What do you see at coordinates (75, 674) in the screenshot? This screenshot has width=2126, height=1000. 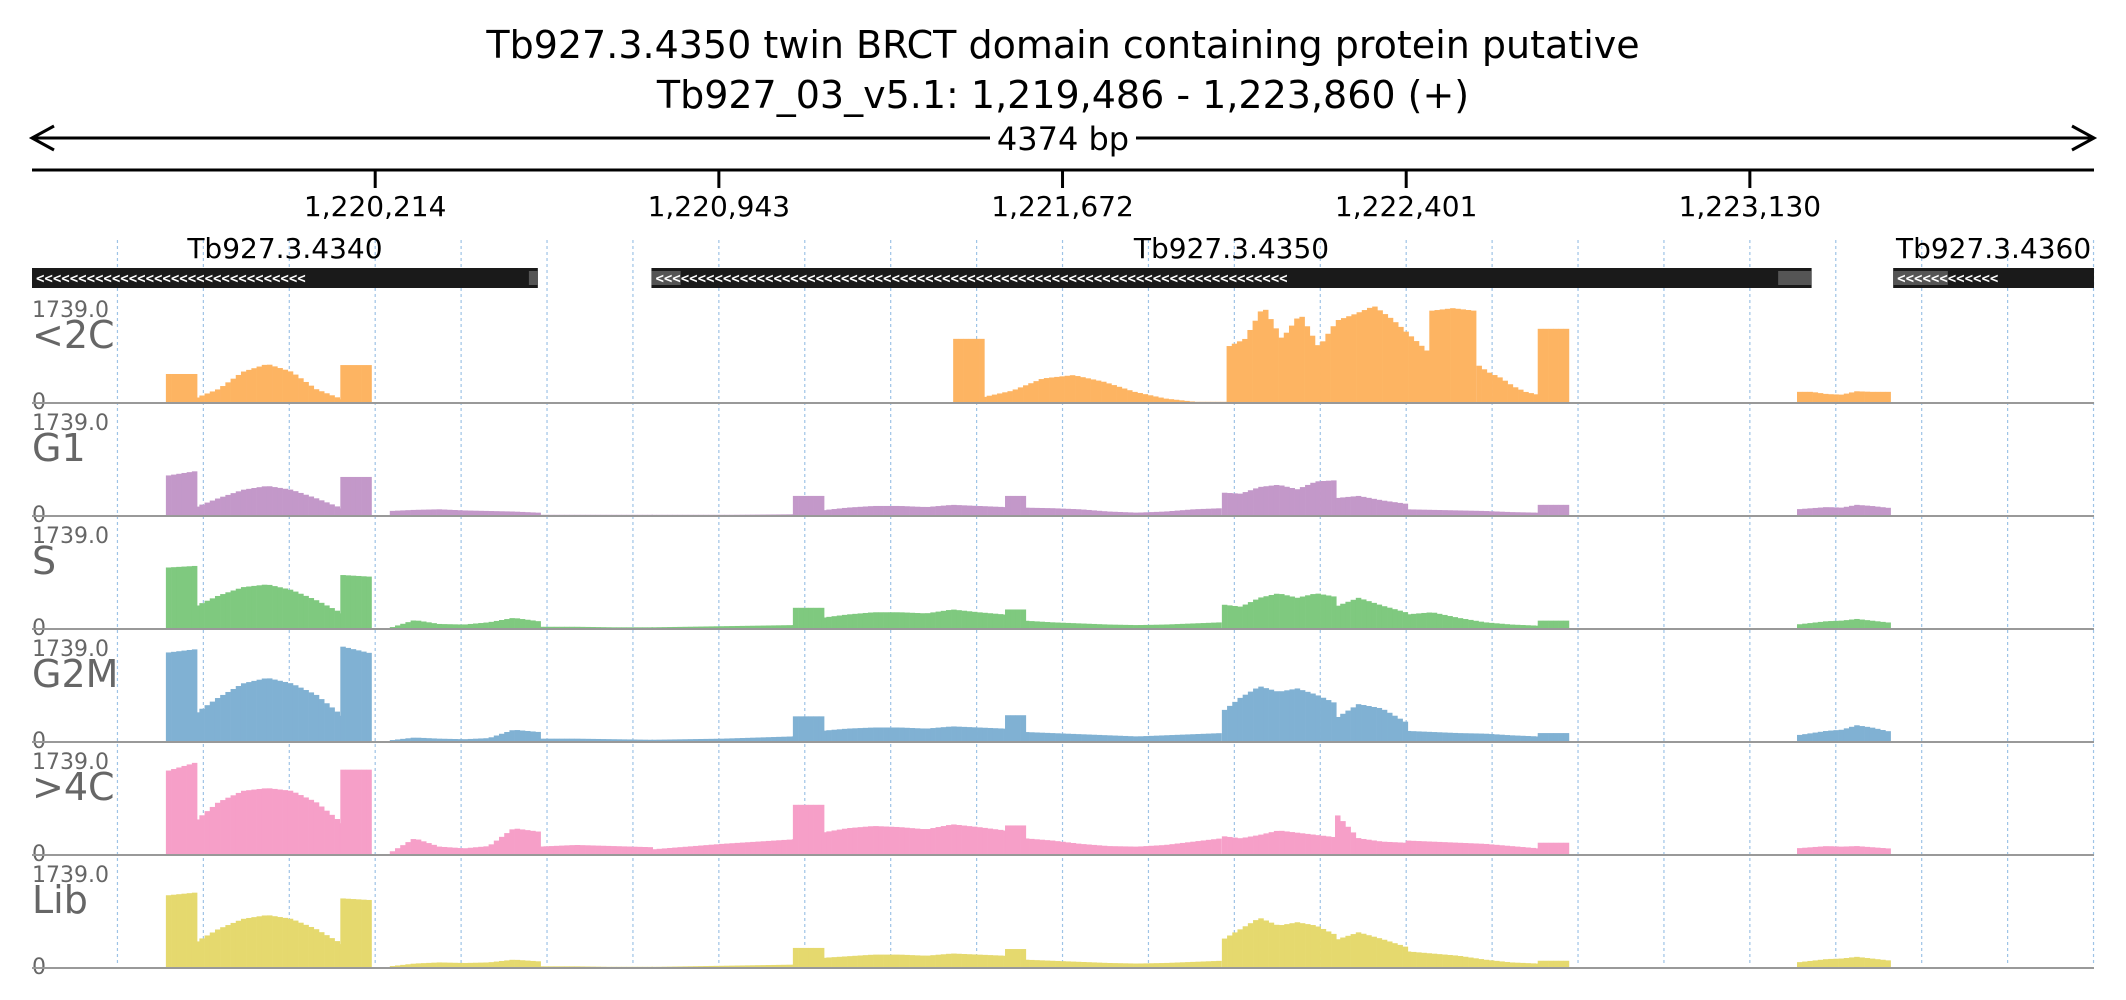 I see `track-name: G2M` at bounding box center [75, 674].